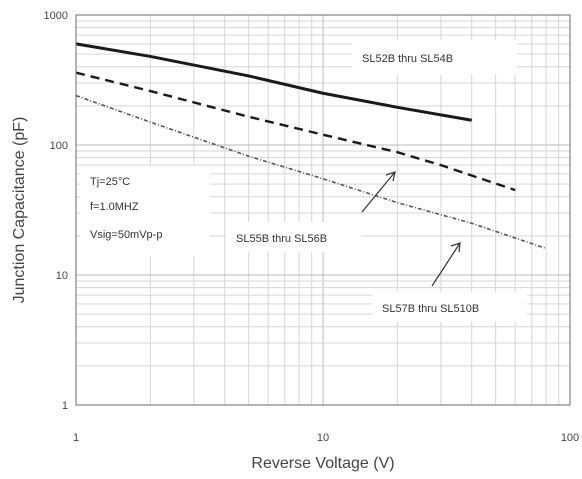 The width and height of the screenshot is (582, 479). I want to click on label-top-box, so click(434, 57).